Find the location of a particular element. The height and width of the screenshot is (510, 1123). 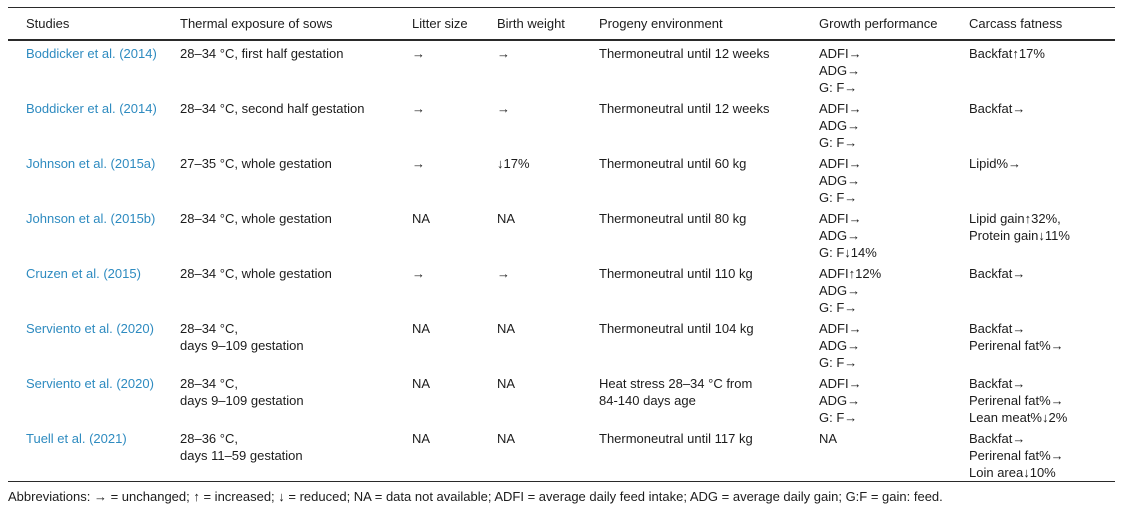

study-link: Cruzen et al. (2015) is located at coordinates (83, 273).